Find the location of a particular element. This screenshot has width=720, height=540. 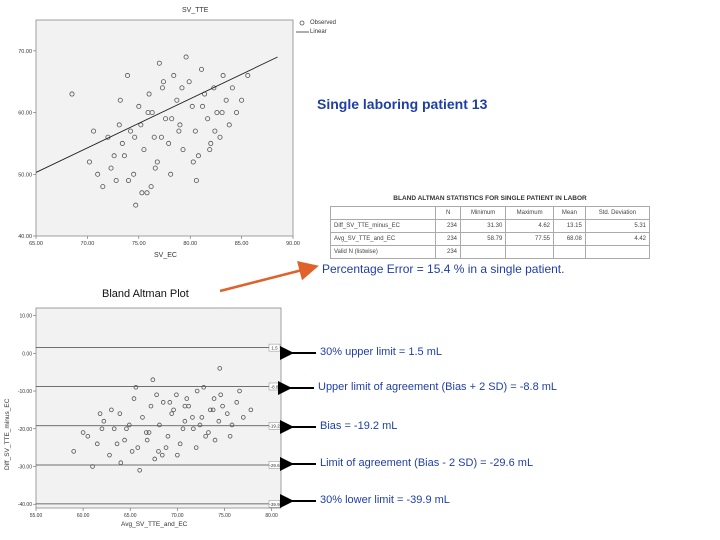

legend-linear-label: Linear is located at coordinates (318, 31).